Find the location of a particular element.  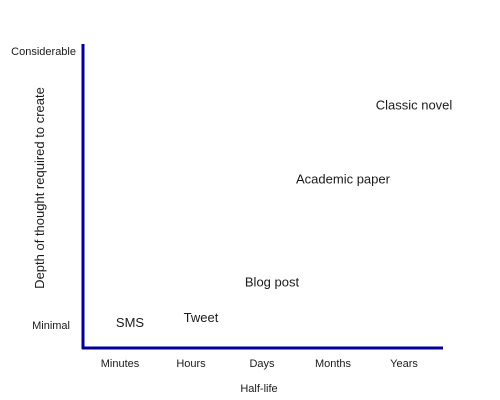

x-axis-label: Half-life is located at coordinates (258, 389).